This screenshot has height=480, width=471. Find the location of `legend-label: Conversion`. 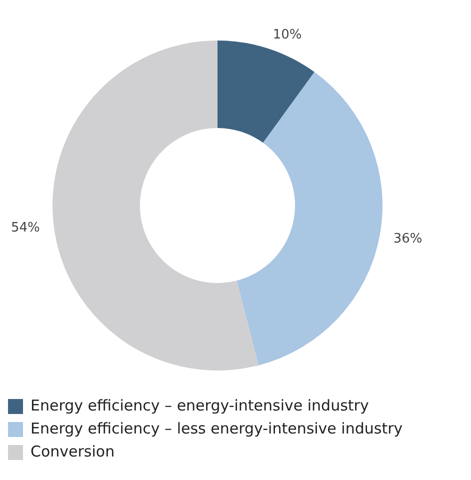

legend-label: Conversion is located at coordinates (72, 451).